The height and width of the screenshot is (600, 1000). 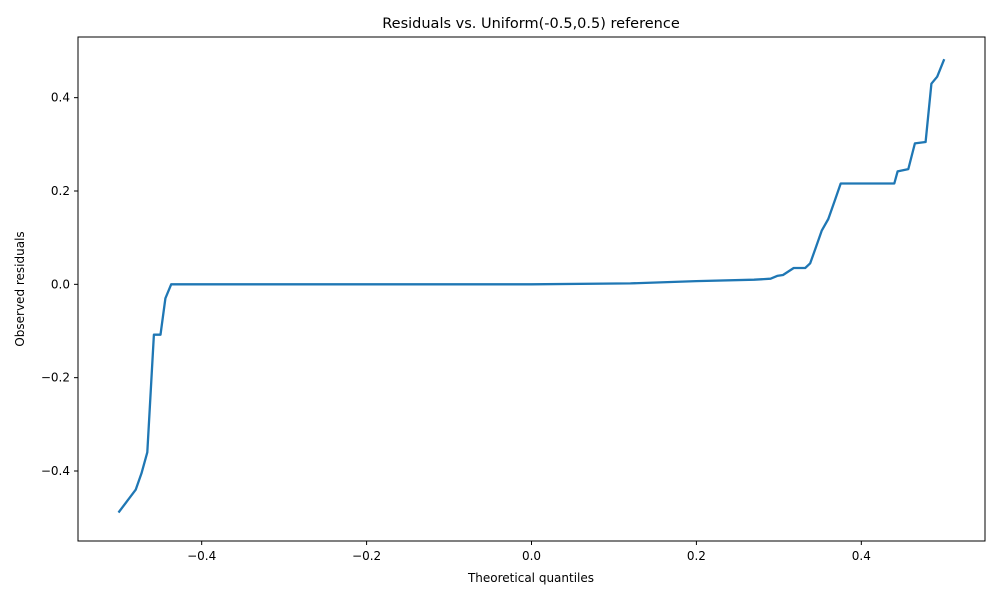 What do you see at coordinates (530, 578) in the screenshot?
I see `x-axis-label: Theoretical quantiles` at bounding box center [530, 578].